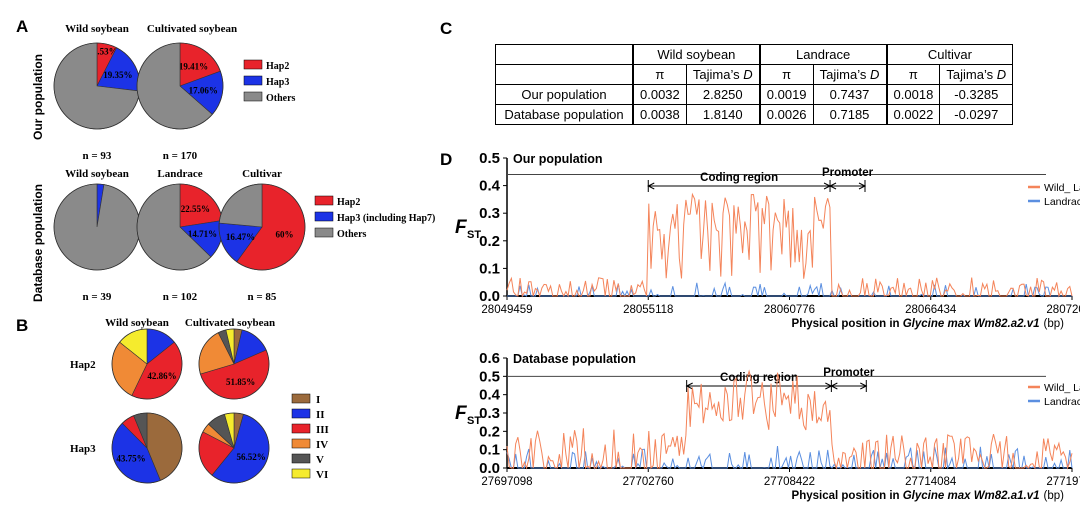 Image resolution: width=1080 pixels, height=526 pixels. I want to click on pie-a4-n: n = 102, so click(180, 297).